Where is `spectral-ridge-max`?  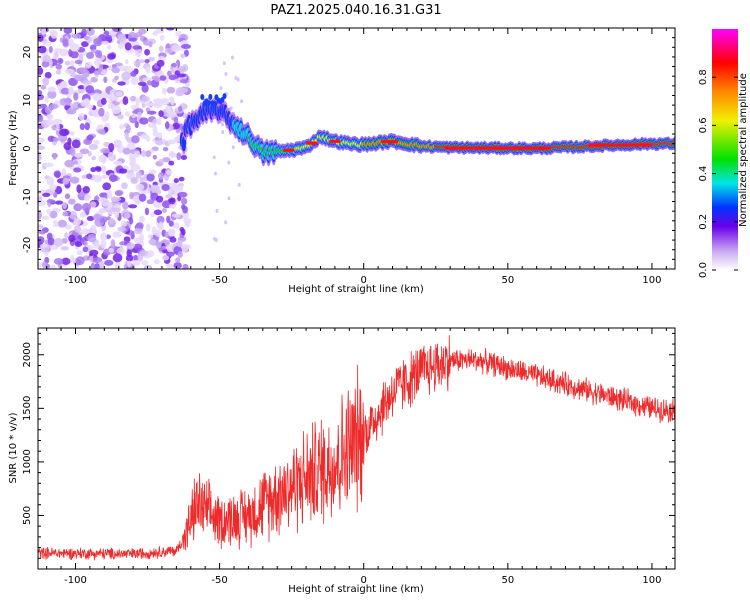 spectral-ridge-max is located at coordinates (289, 150).